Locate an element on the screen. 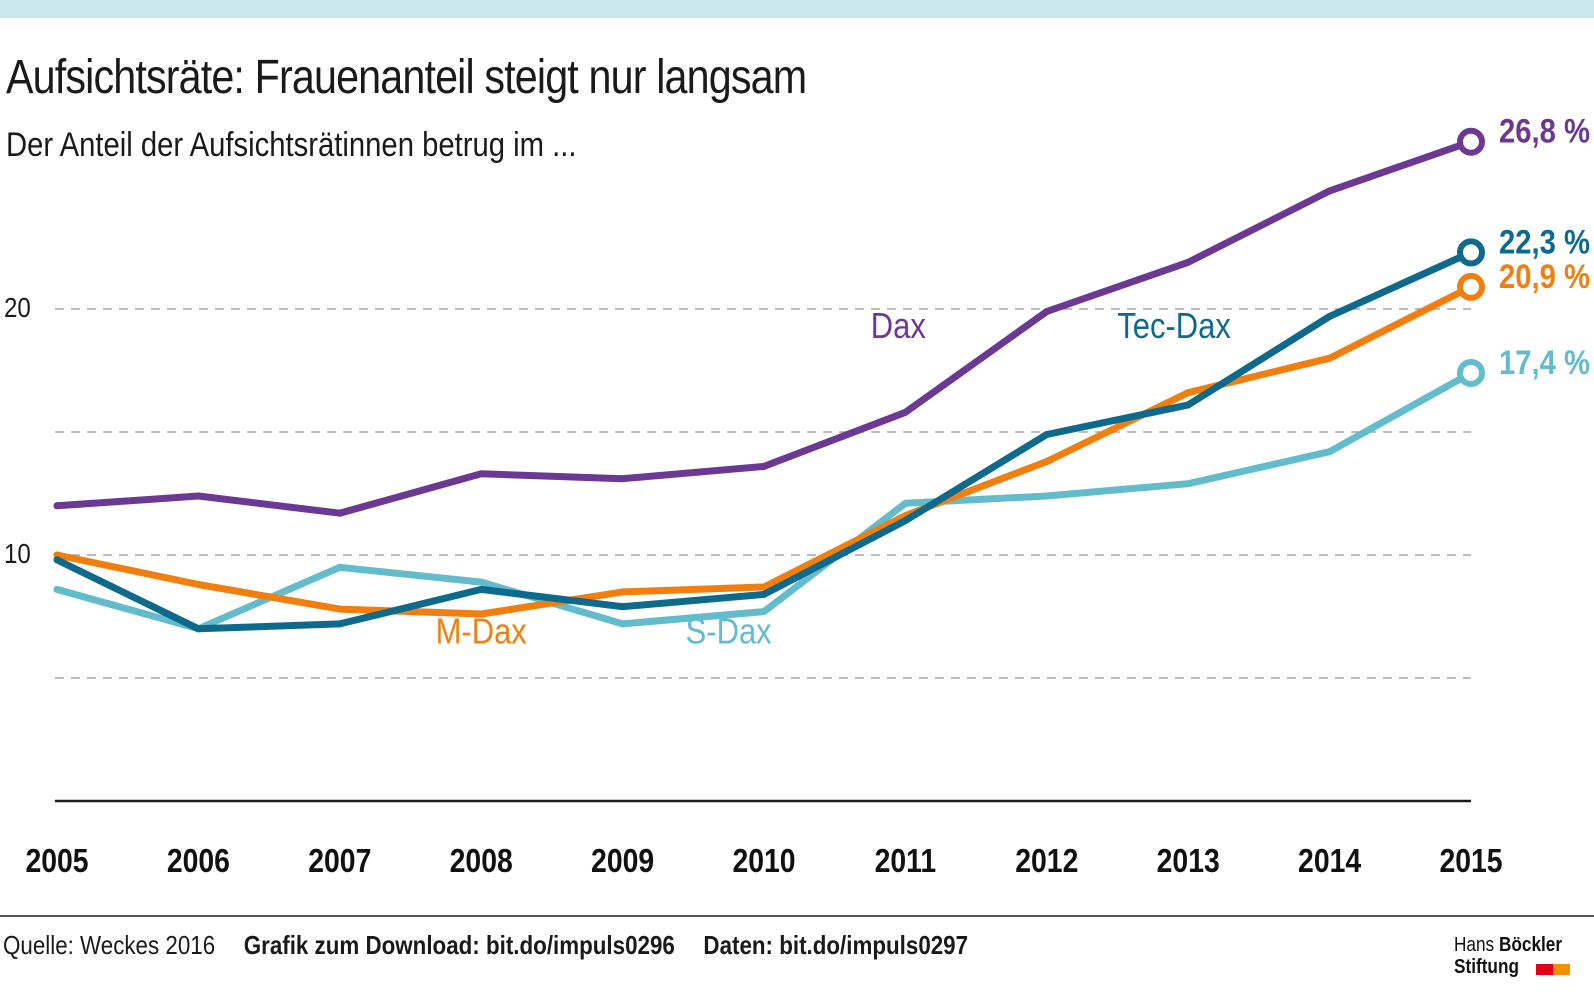  y-tick-label: 20 is located at coordinates (17, 307).